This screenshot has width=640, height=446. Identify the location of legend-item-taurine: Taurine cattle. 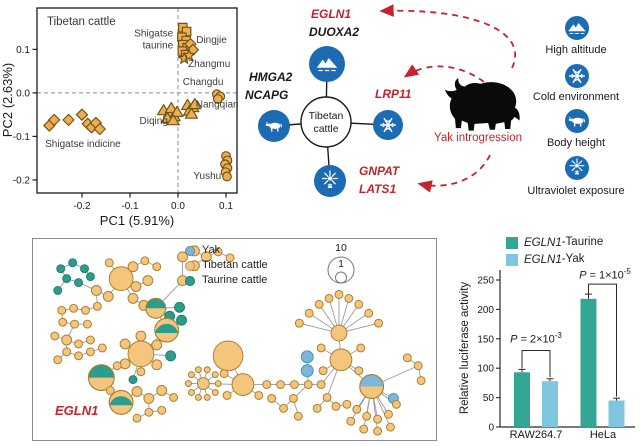
(226, 280).